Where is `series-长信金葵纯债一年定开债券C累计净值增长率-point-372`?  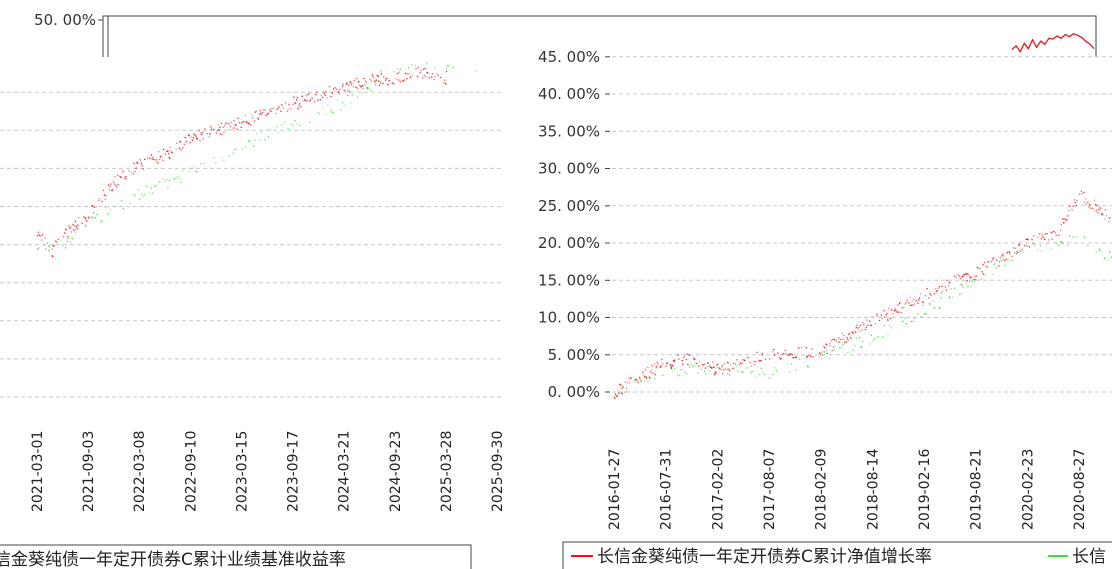
series-长信金葵纯债一年定开债券C累计净值增长率-point-372 is located at coordinates (1084, 202).